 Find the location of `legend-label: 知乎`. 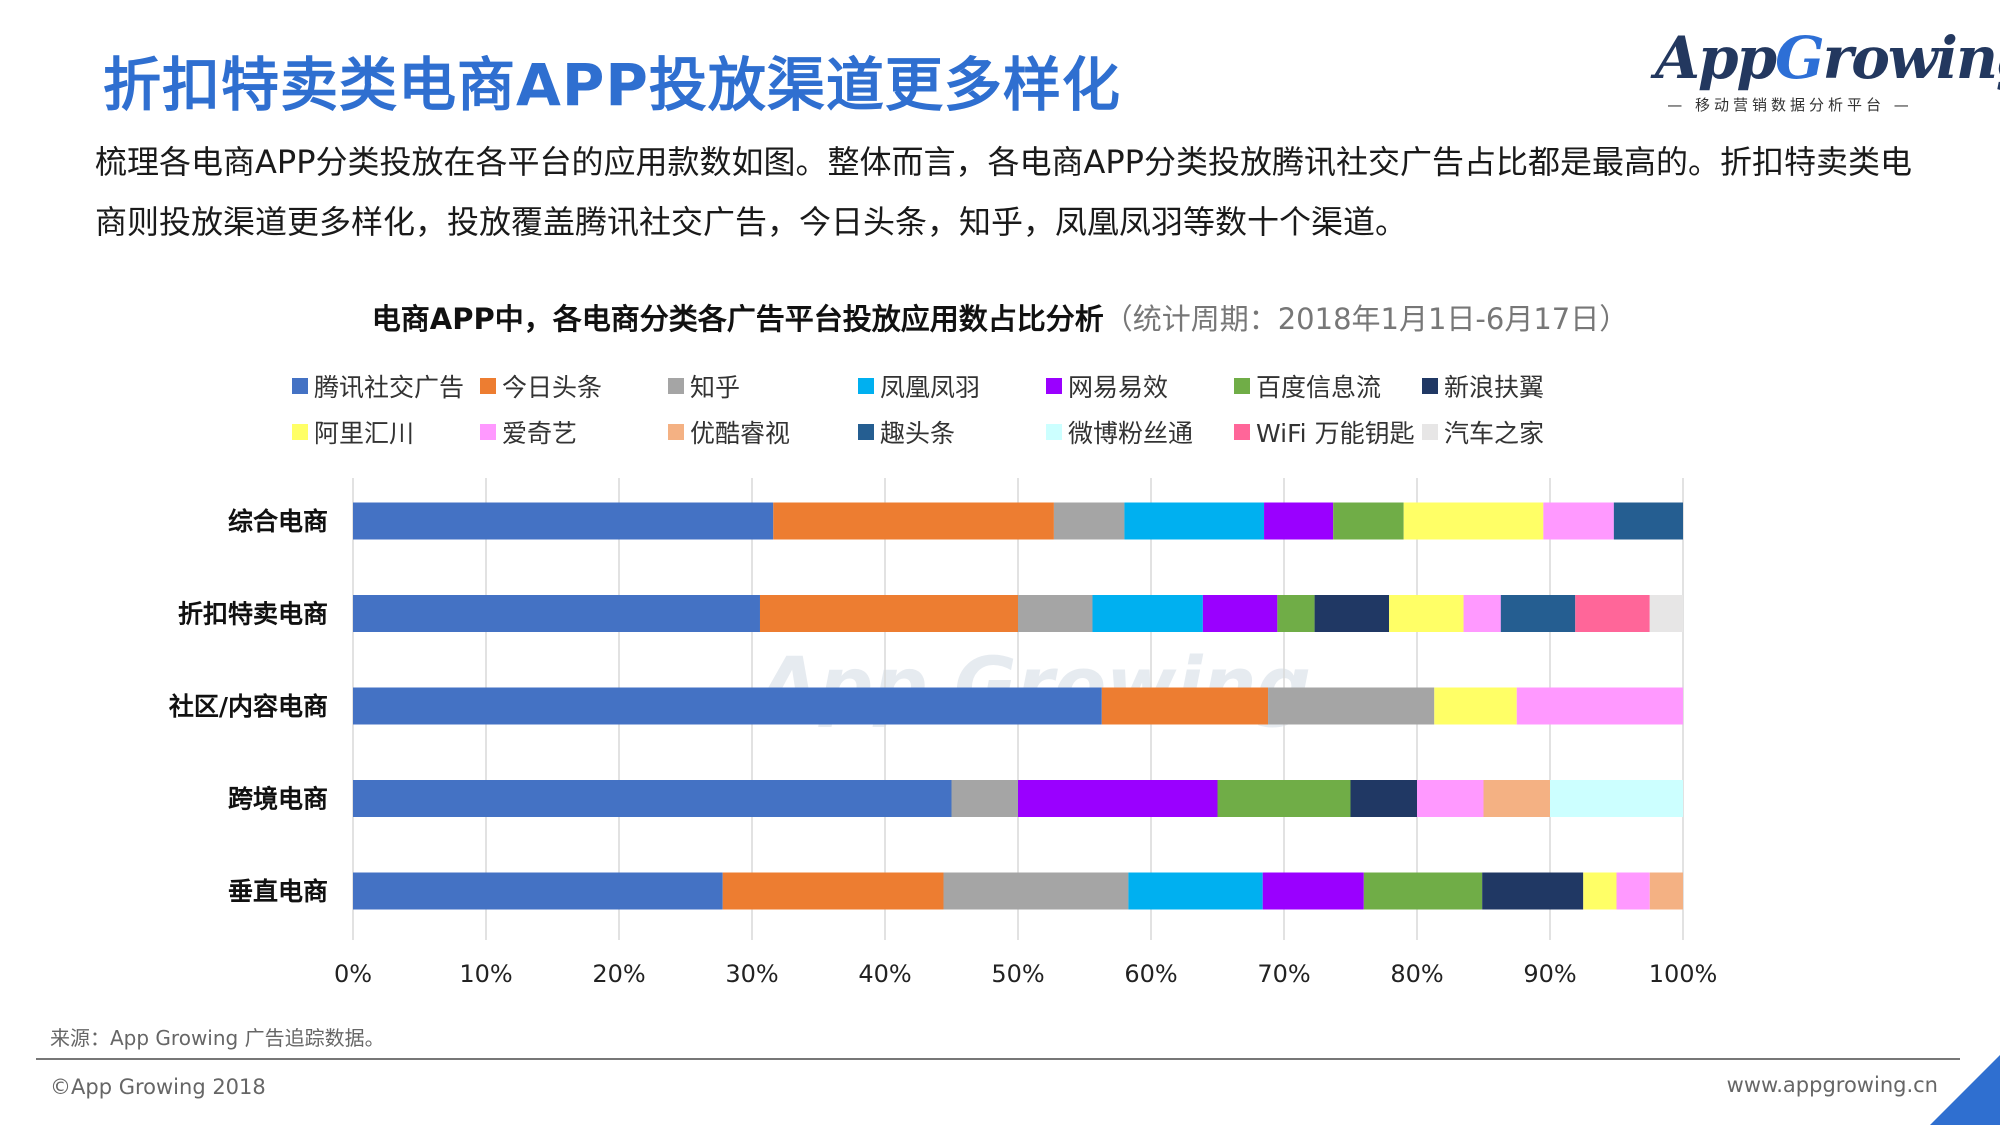

legend-label: 知乎 is located at coordinates (715, 387).